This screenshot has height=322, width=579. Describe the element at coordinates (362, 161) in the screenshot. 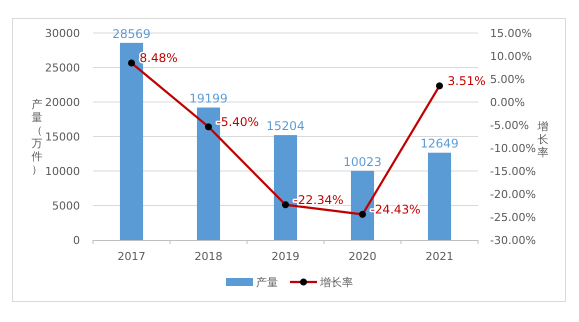

I see `data-label: 10023` at that location.